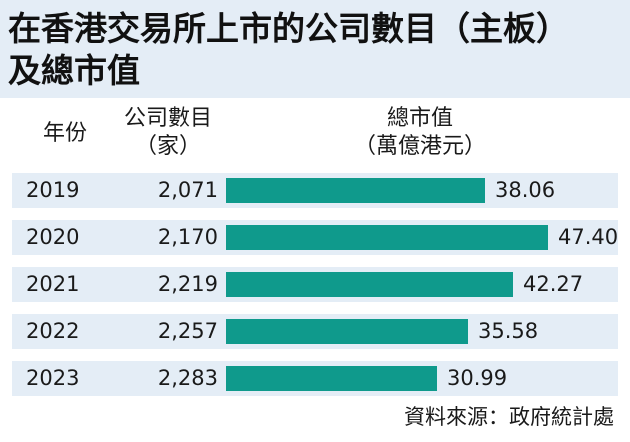  Describe the element at coordinates (74, 70) in the screenshot. I see `chart-title-line-2: 及總市值` at that location.